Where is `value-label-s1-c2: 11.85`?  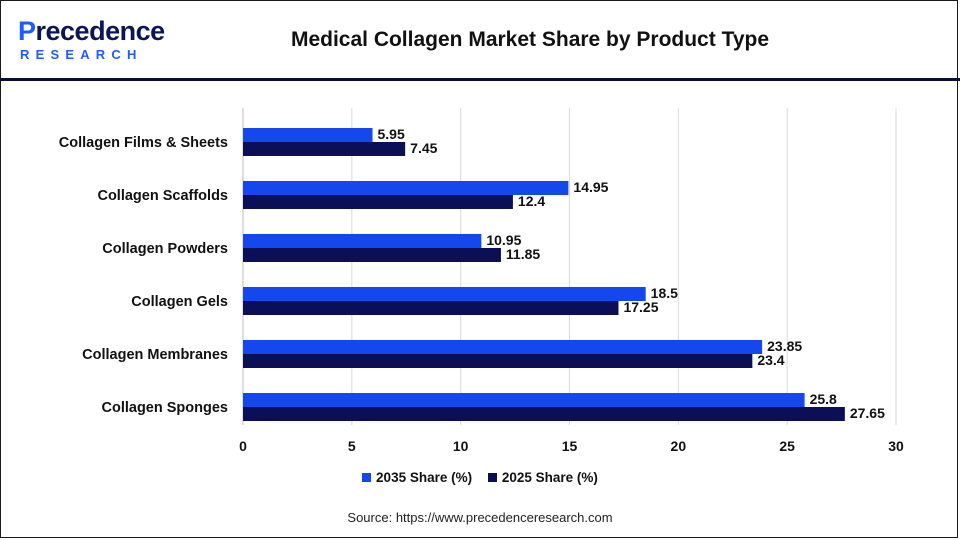
value-label-s1-c2: 11.85 is located at coordinates (523, 254).